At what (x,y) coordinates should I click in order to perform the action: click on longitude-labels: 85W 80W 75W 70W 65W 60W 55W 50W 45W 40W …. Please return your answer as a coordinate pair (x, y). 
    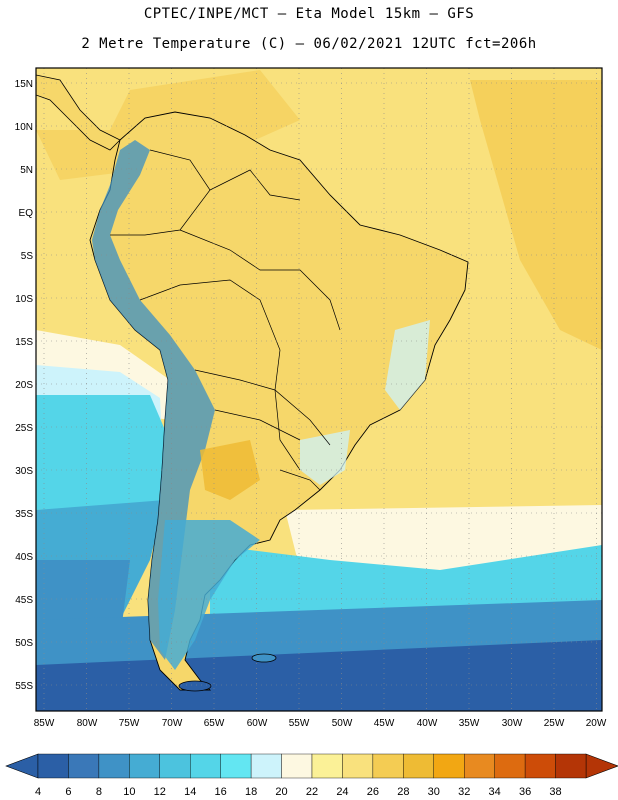
    Looking at the image, I should click on (320, 723).